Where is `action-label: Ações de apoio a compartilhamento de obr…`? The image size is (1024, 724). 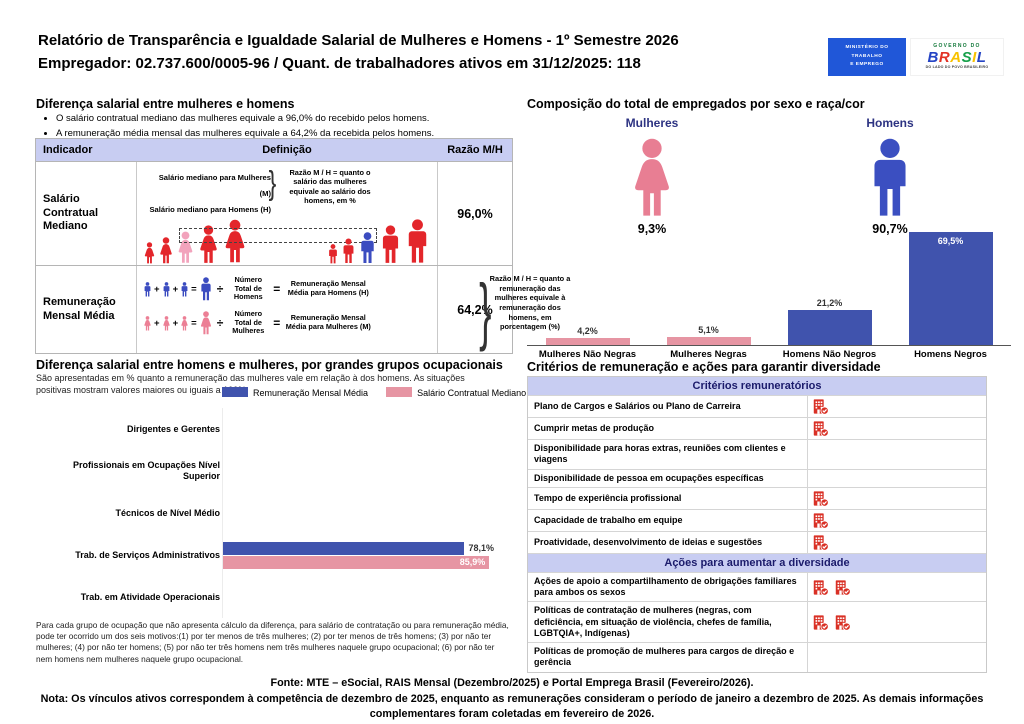
action-label: Ações de apoio a compartilhamento de obr… is located at coordinates (668, 587).